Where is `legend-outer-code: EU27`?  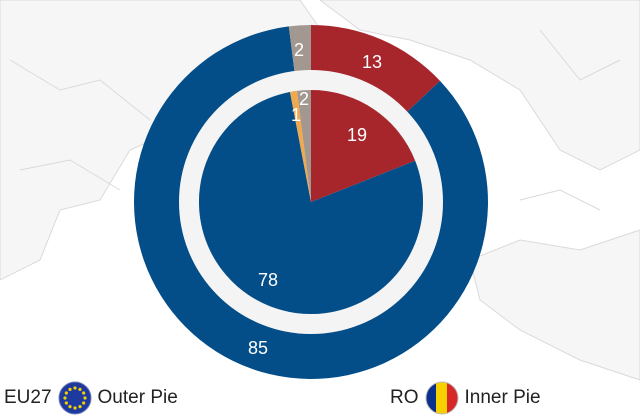 legend-outer-code: EU27 is located at coordinates (28, 397).